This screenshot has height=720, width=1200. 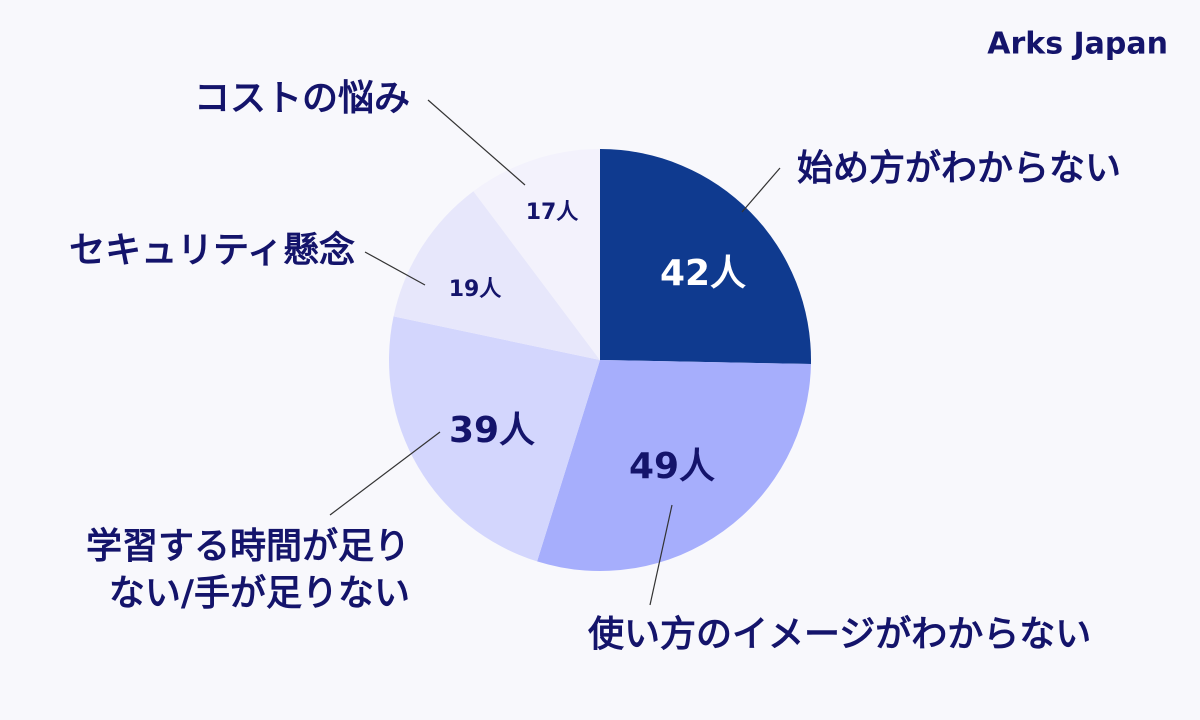 What do you see at coordinates (248, 546) in the screenshot?
I see `category-label-line: 学習する時間が足り` at bounding box center [248, 546].